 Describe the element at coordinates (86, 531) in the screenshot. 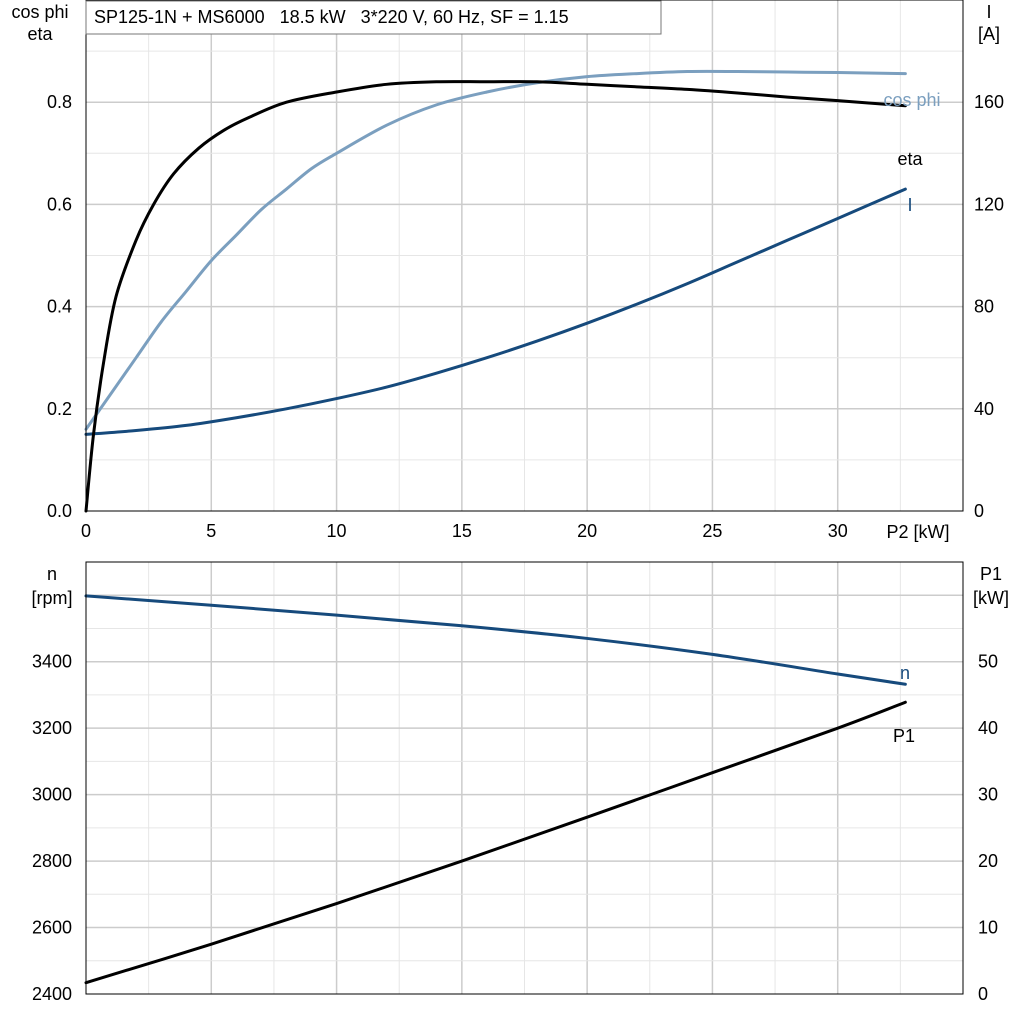

I see `x-tick-label: 0` at that location.